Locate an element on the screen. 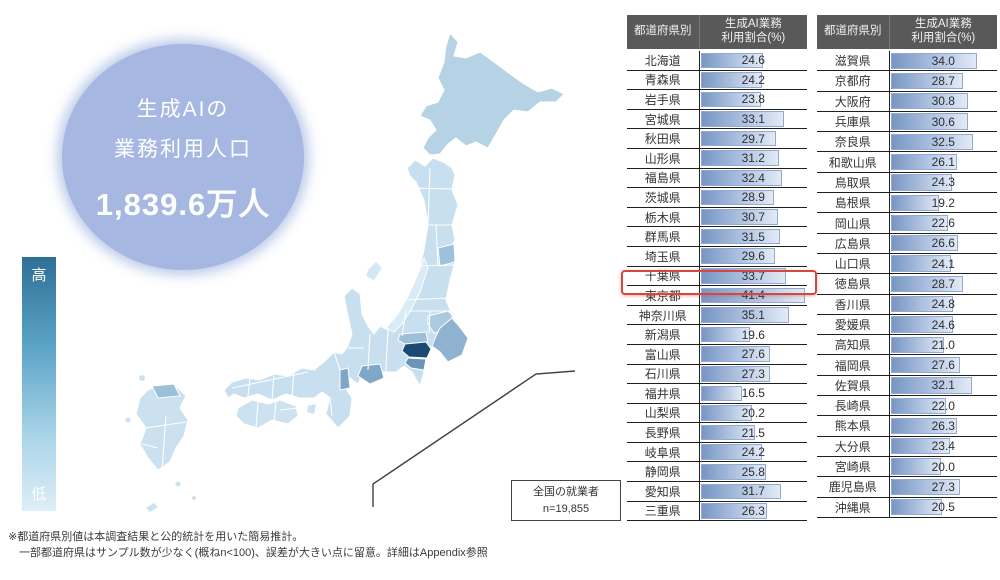  prefecture-name: 埼玉県 is located at coordinates (663, 256).